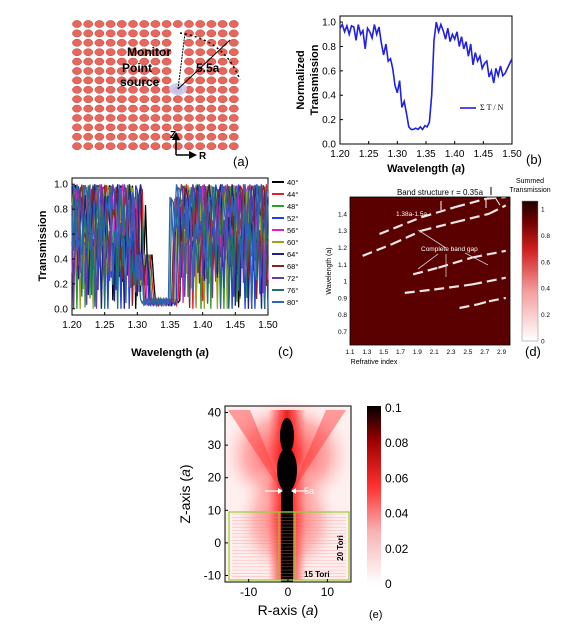  I want to click on source-label-1: Point, so click(137, 68).